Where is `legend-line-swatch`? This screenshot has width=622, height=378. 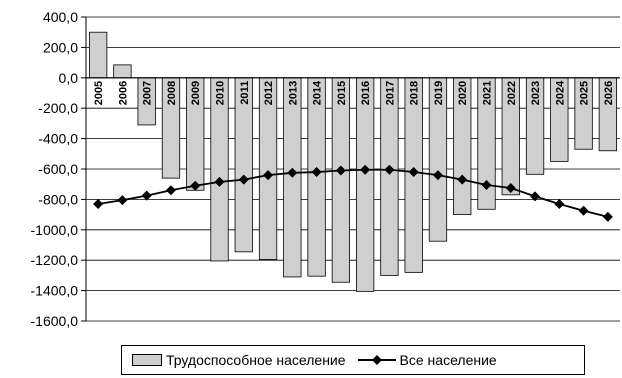
legend-line-swatch is located at coordinates (376, 360).